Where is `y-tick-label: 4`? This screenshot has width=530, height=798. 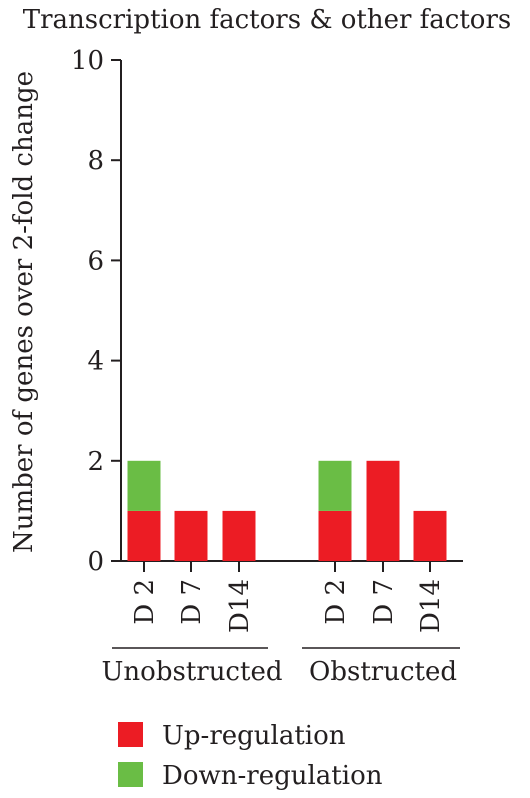 y-tick-label: 4 is located at coordinates (95, 362).